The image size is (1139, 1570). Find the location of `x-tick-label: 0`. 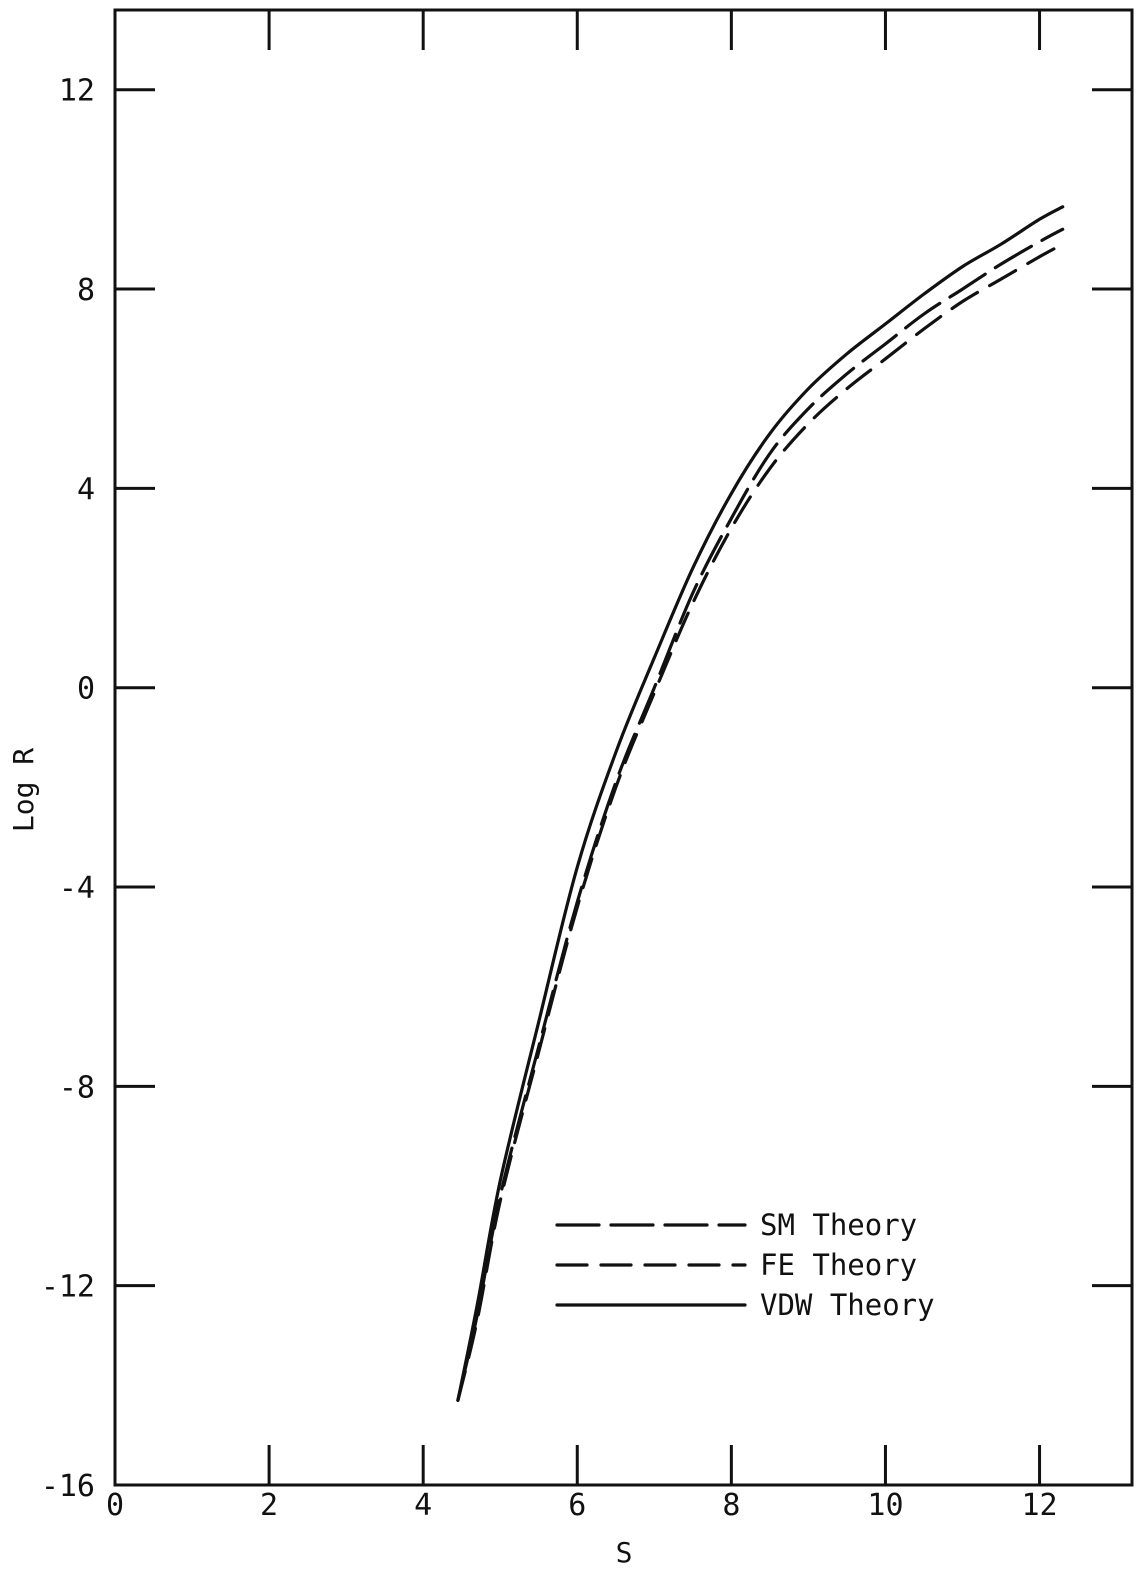

x-tick-label: 0 is located at coordinates (115, 1505).